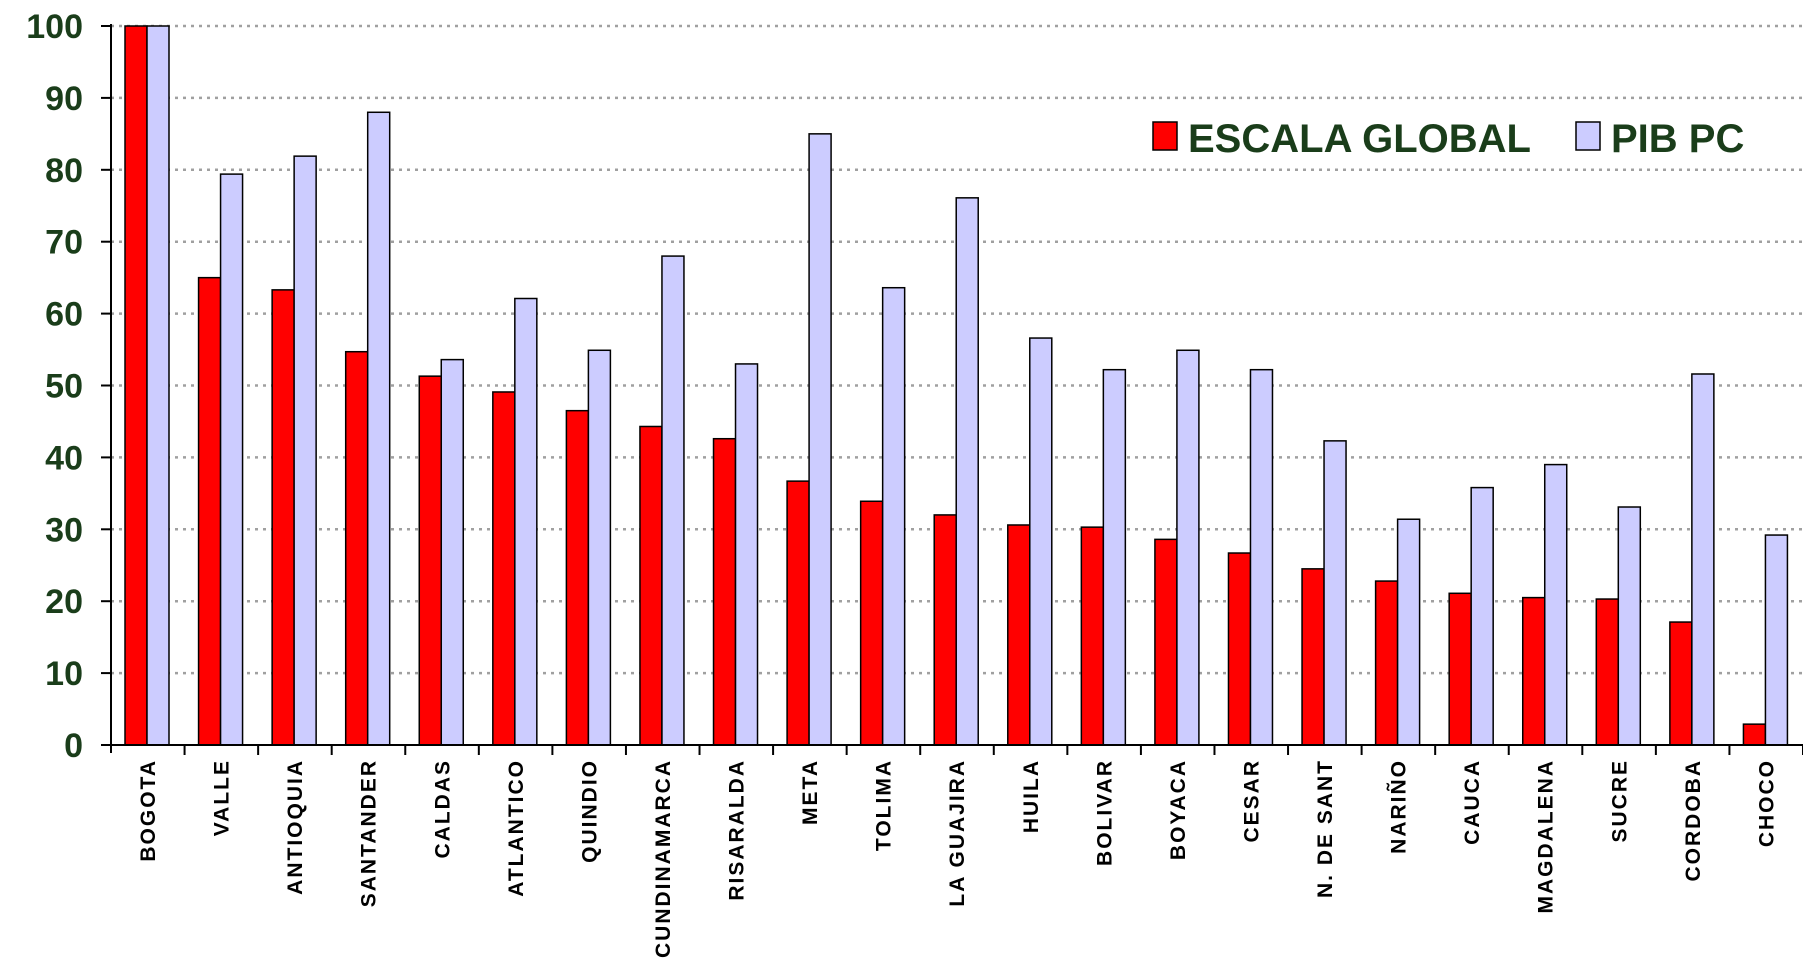 Image resolution: width=1803 pixels, height=967 pixels. Describe the element at coordinates (1472, 802) in the screenshot. I see `x-tick-label: CAUCA` at that location.